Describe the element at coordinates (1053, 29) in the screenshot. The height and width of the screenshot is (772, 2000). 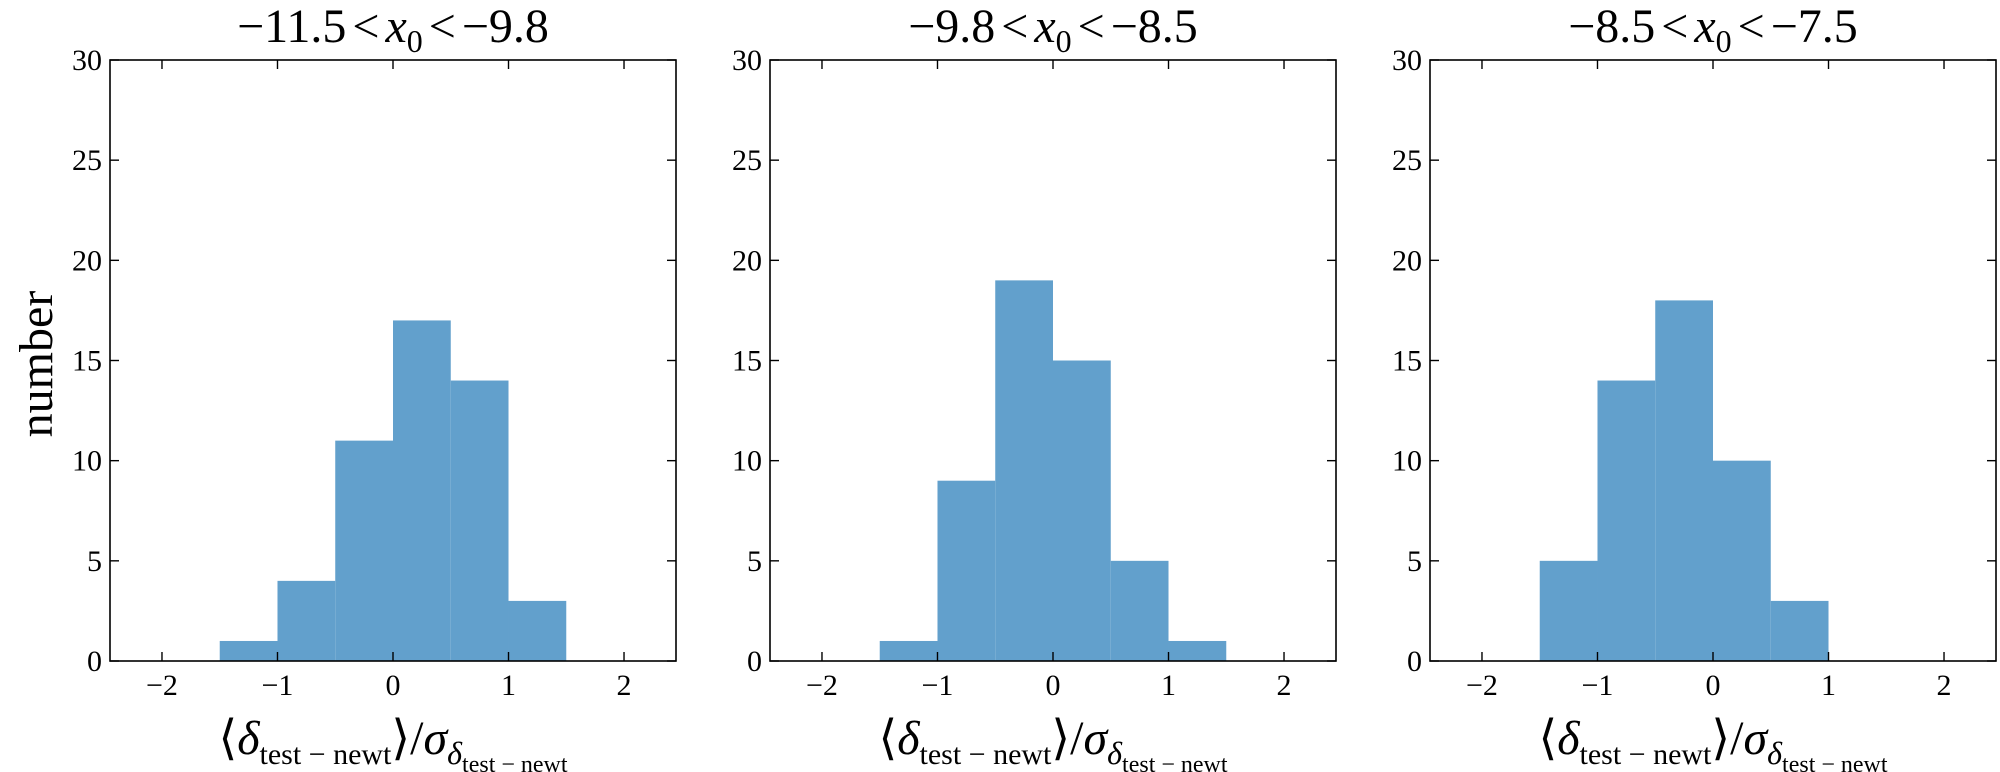
I see `panel-title: −9.8 < x0 < −8.5` at that location.